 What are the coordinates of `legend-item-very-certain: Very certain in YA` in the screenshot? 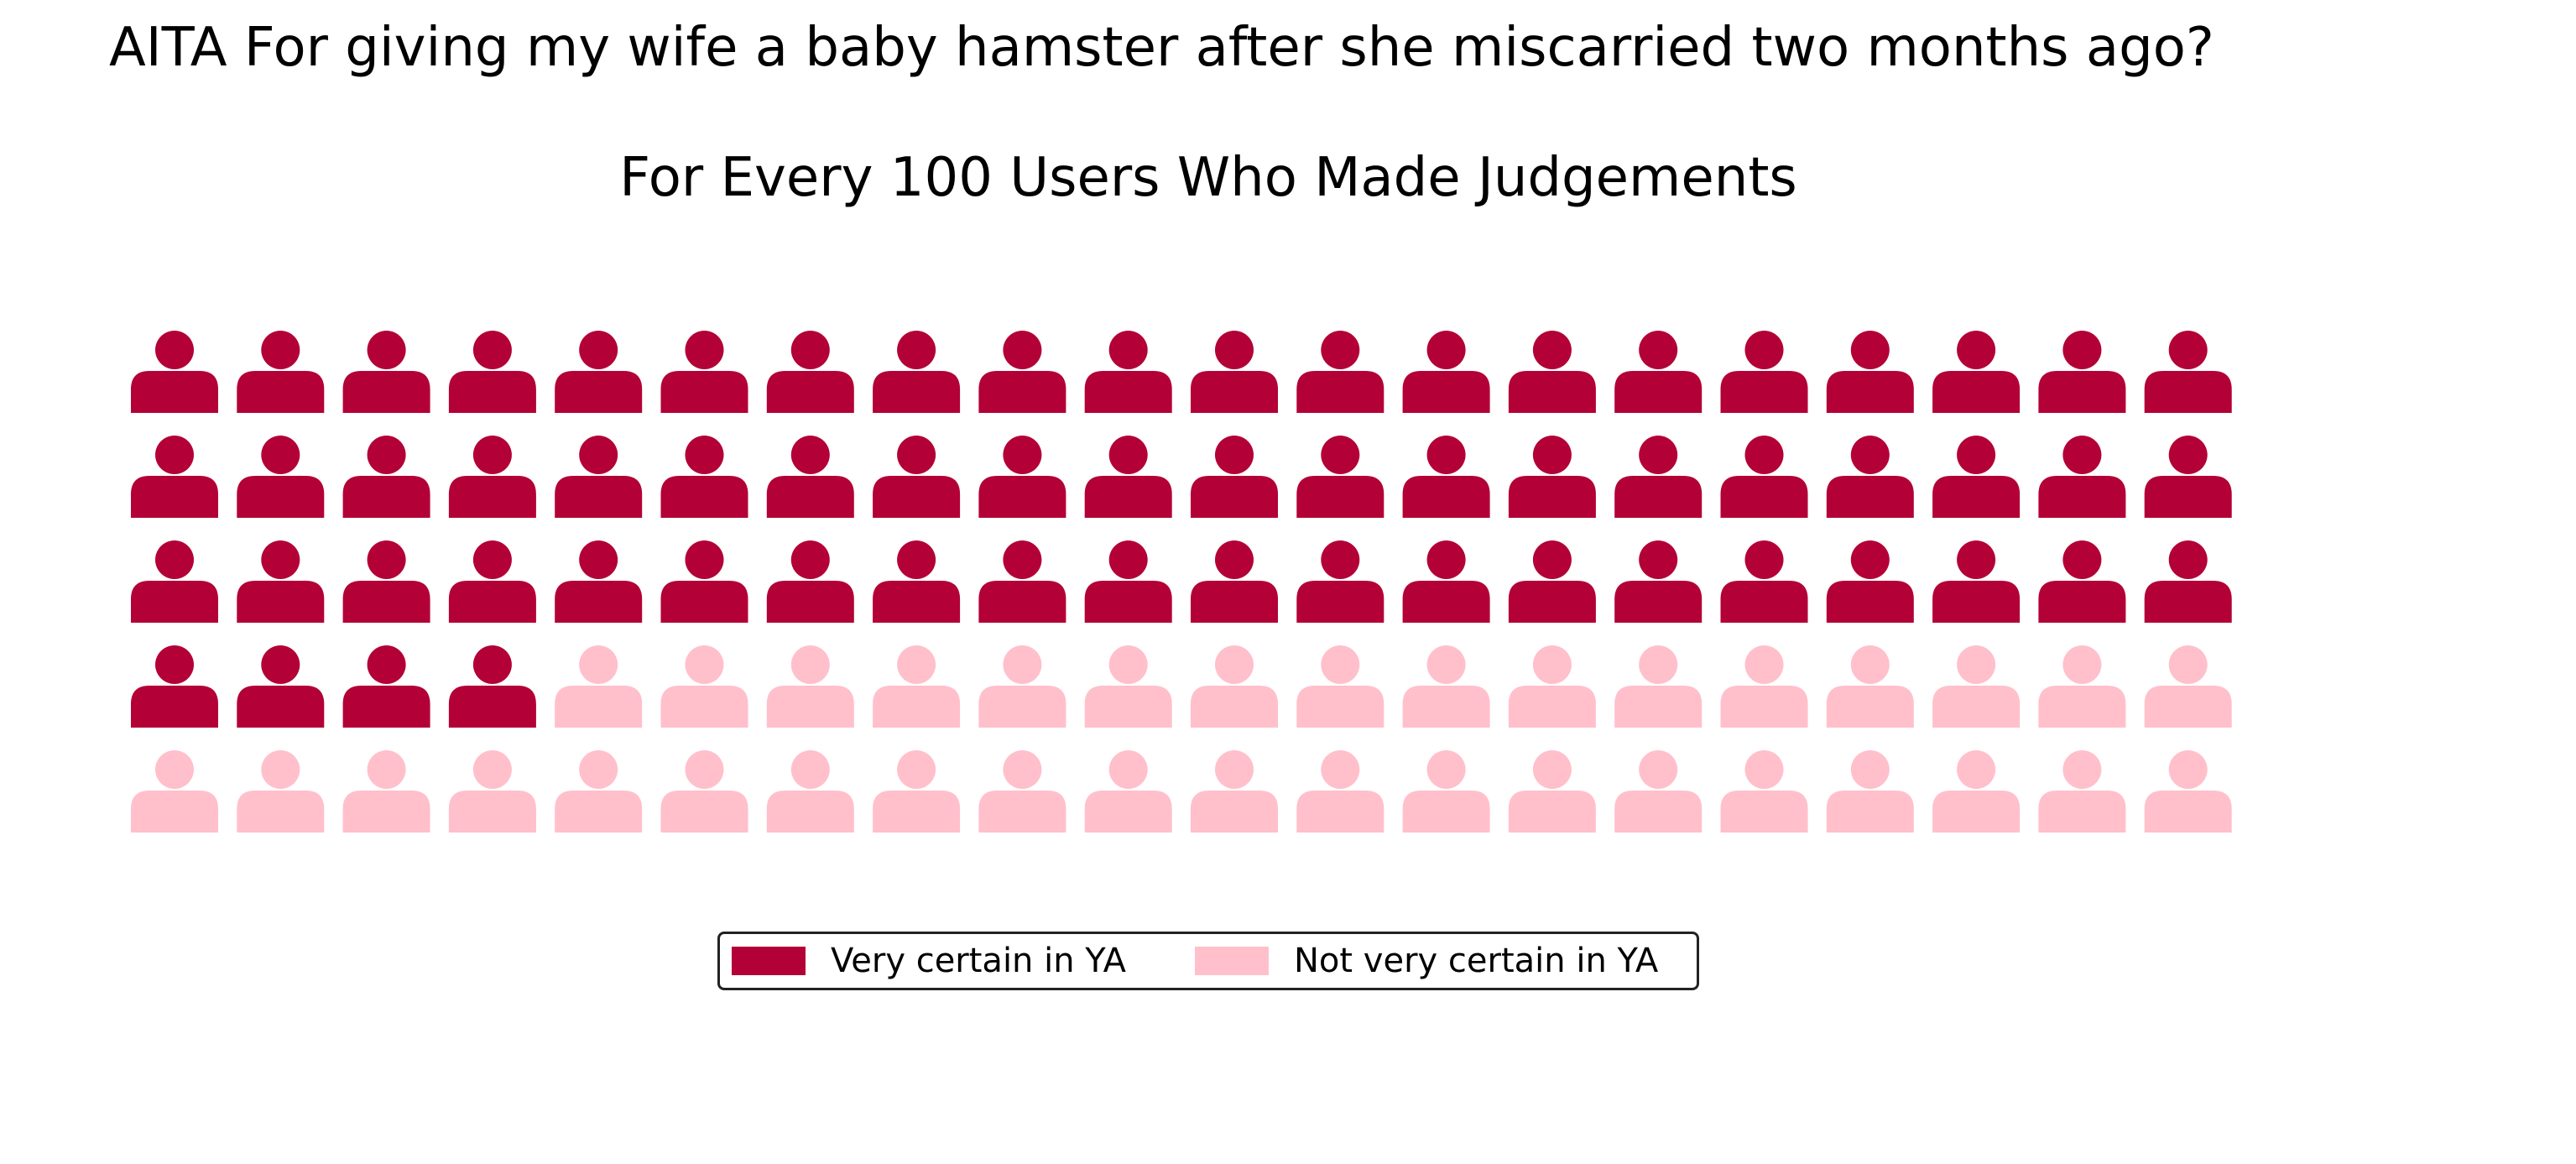 It's located at (929, 961).